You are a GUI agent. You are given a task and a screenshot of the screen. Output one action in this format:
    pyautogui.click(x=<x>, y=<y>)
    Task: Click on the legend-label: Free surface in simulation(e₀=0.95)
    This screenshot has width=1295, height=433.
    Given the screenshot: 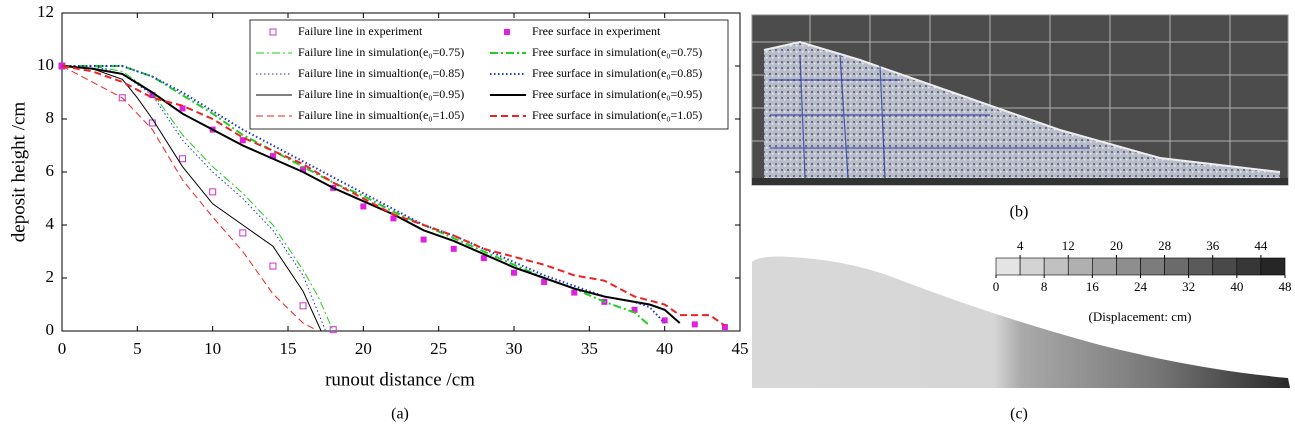 What is the action you would take?
    pyautogui.click(x=617, y=94)
    